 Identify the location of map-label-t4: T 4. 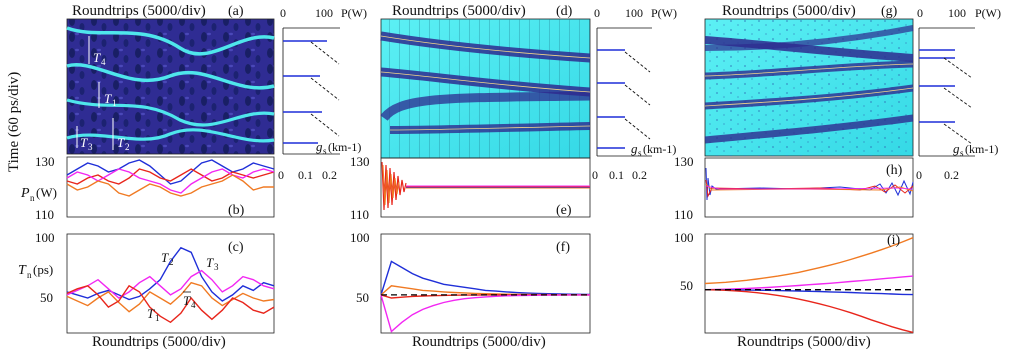
(99, 58).